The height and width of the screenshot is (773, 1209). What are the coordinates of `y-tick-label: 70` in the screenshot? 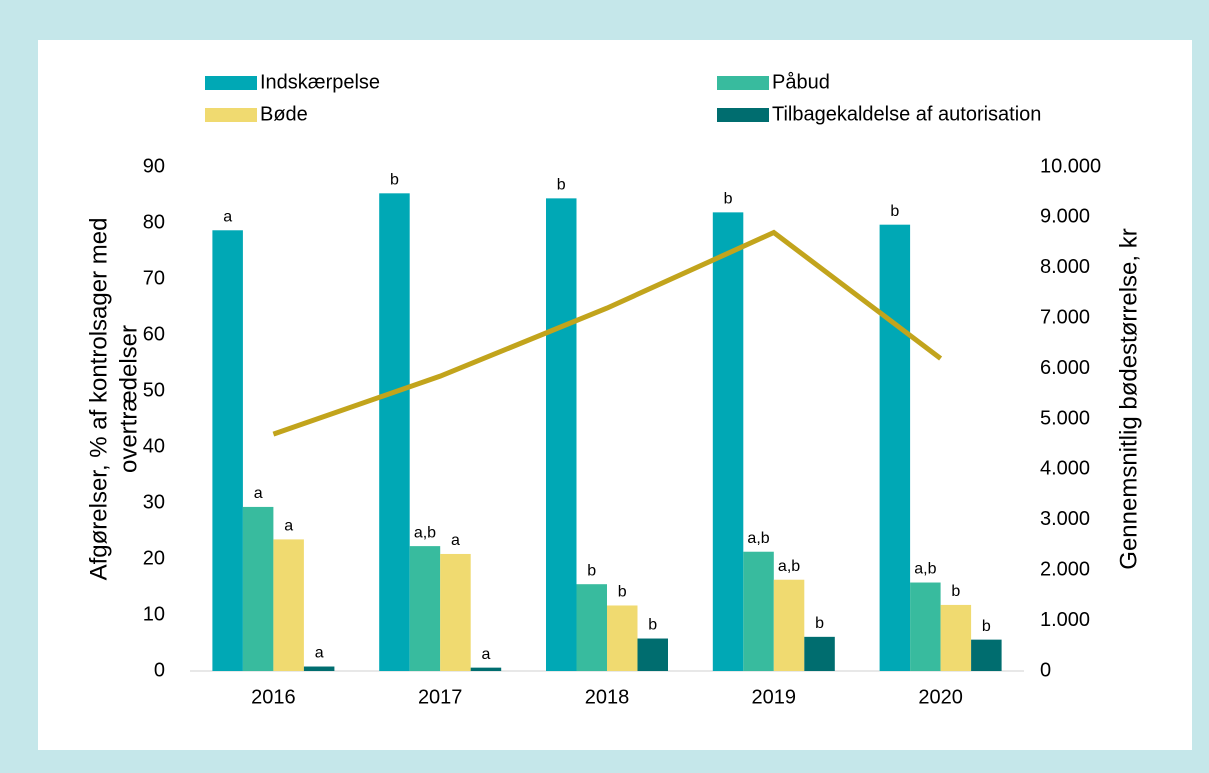 It's located at (154, 278).